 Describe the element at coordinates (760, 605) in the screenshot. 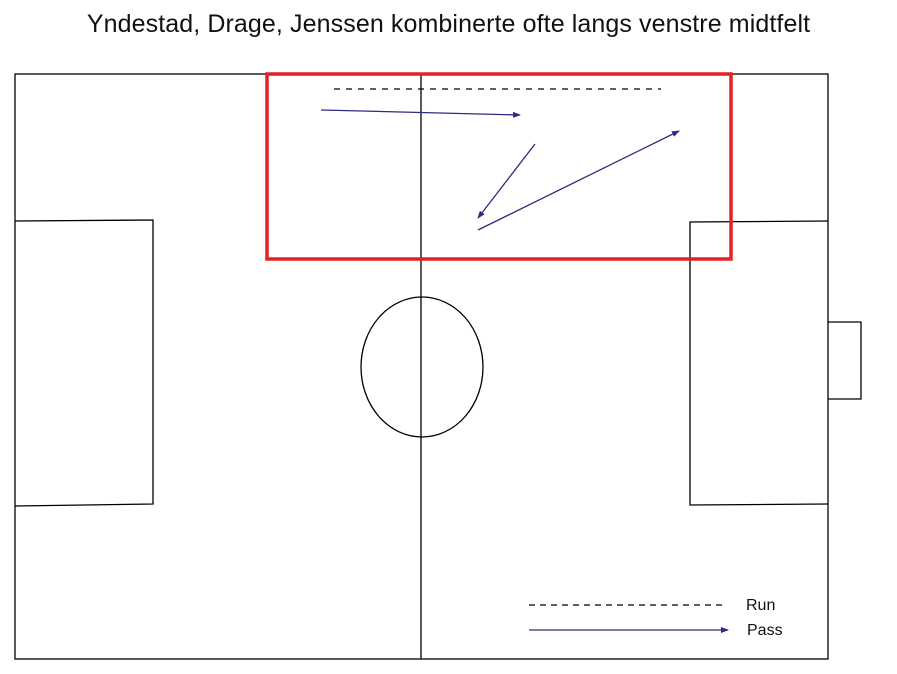

I see `legend-run-label: Run` at that location.